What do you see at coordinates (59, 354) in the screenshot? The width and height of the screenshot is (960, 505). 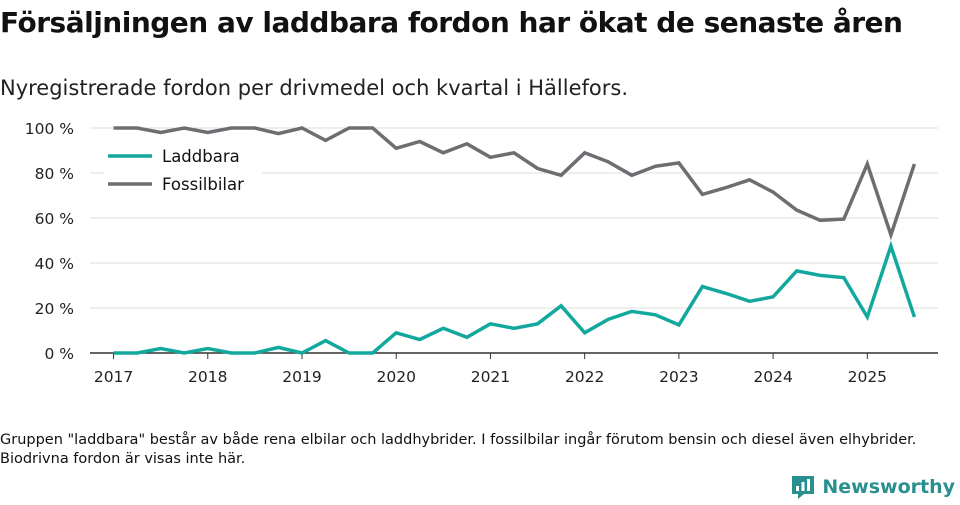 I see `y-tick-label: 0 %` at bounding box center [59, 354].